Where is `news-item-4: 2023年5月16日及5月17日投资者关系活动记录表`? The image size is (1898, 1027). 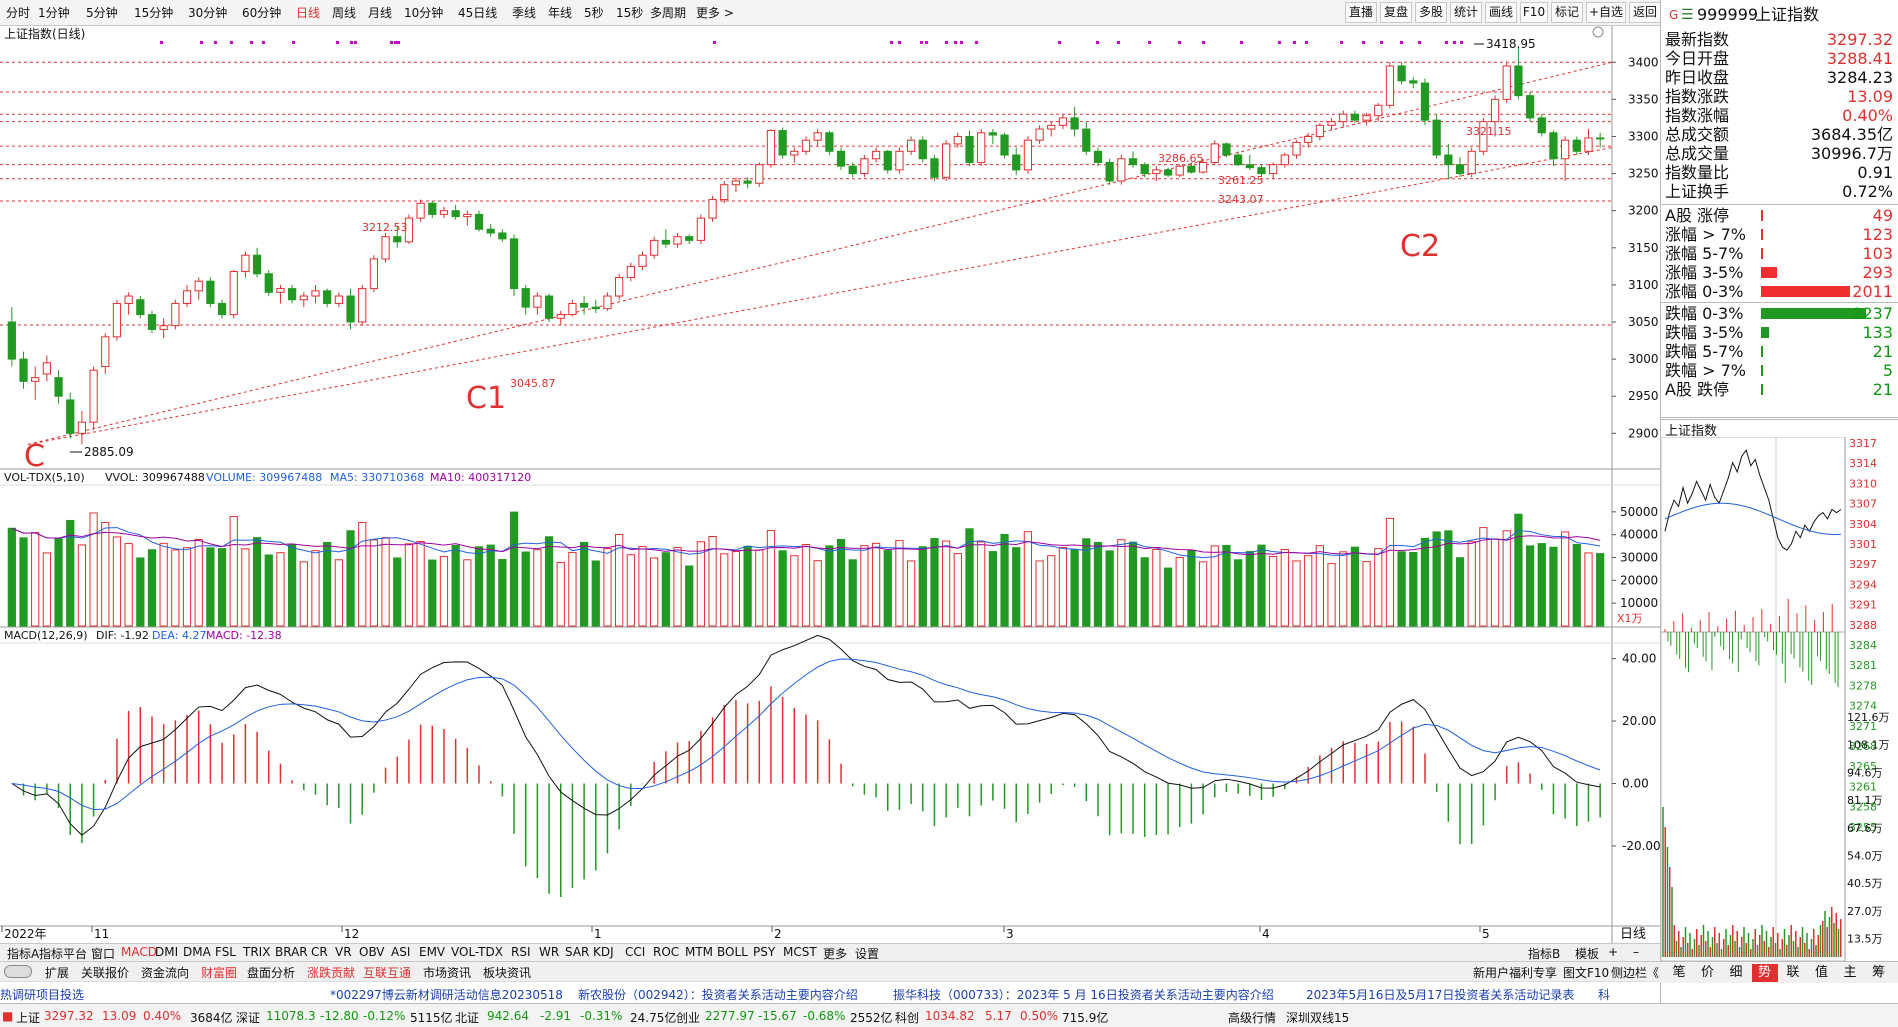 news-item-4: 2023年5月16日及5月17日投资者关系活动记录表 is located at coordinates (1440, 995).